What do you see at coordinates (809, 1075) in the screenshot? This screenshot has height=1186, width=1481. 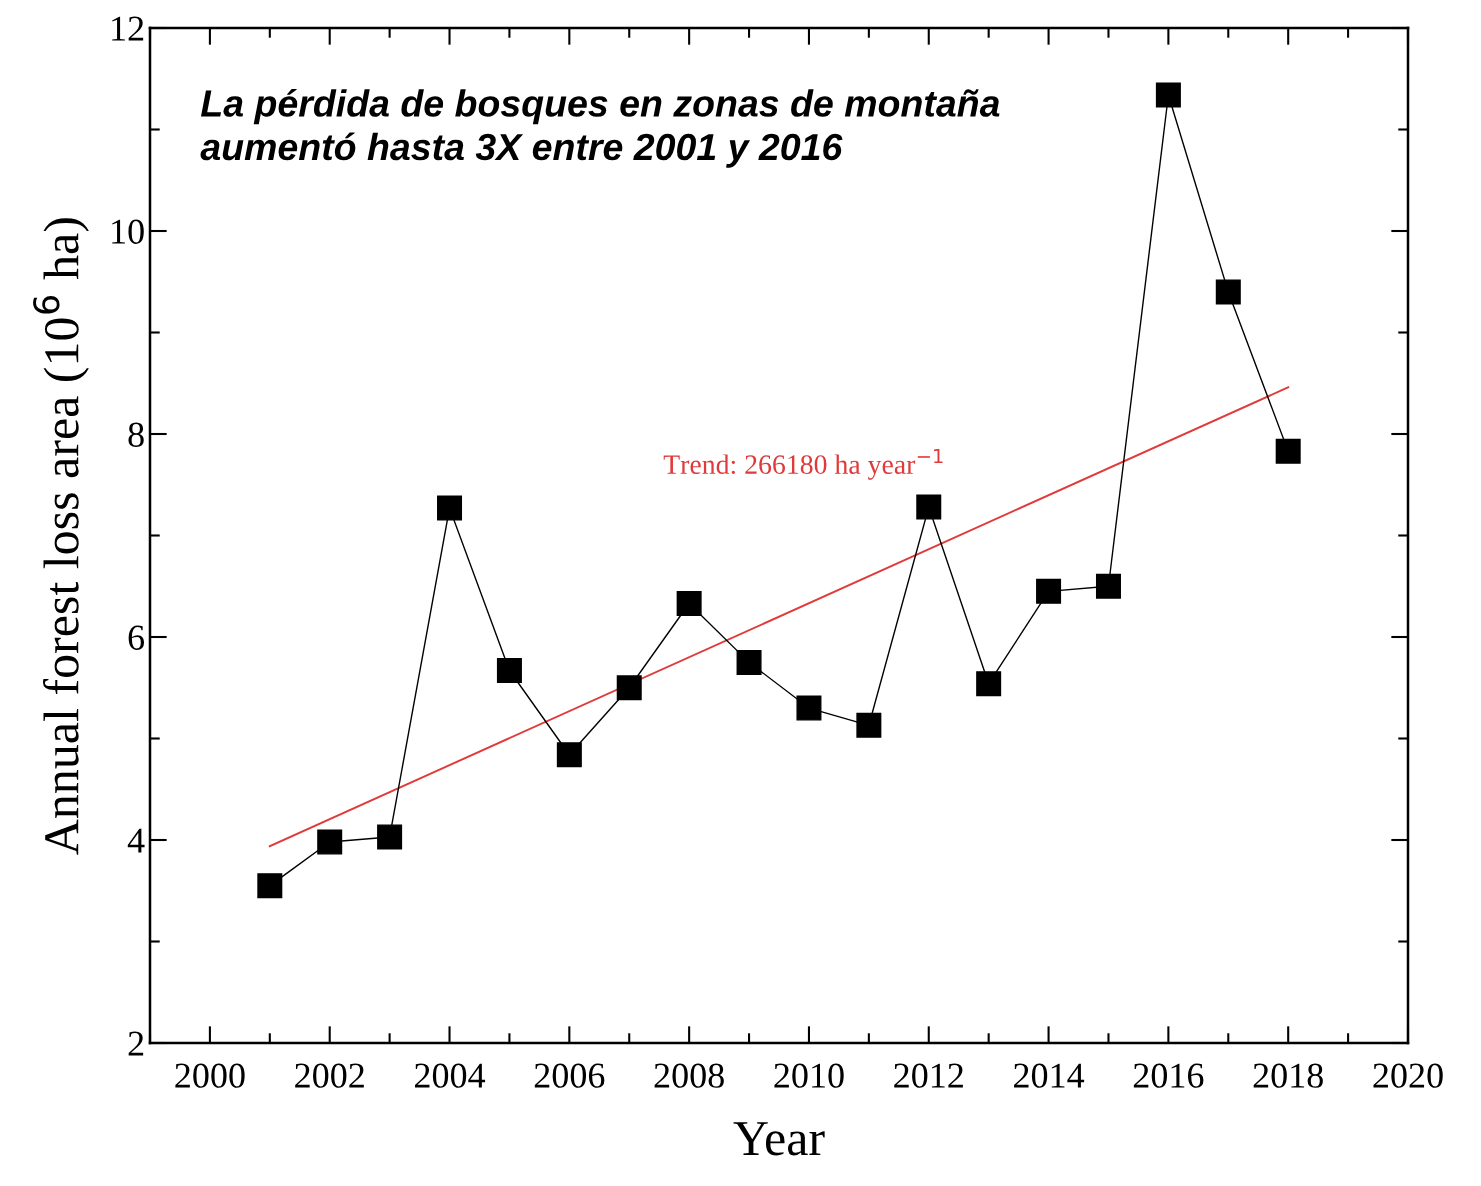 I see `x-tick-label: 2010` at bounding box center [809, 1075].